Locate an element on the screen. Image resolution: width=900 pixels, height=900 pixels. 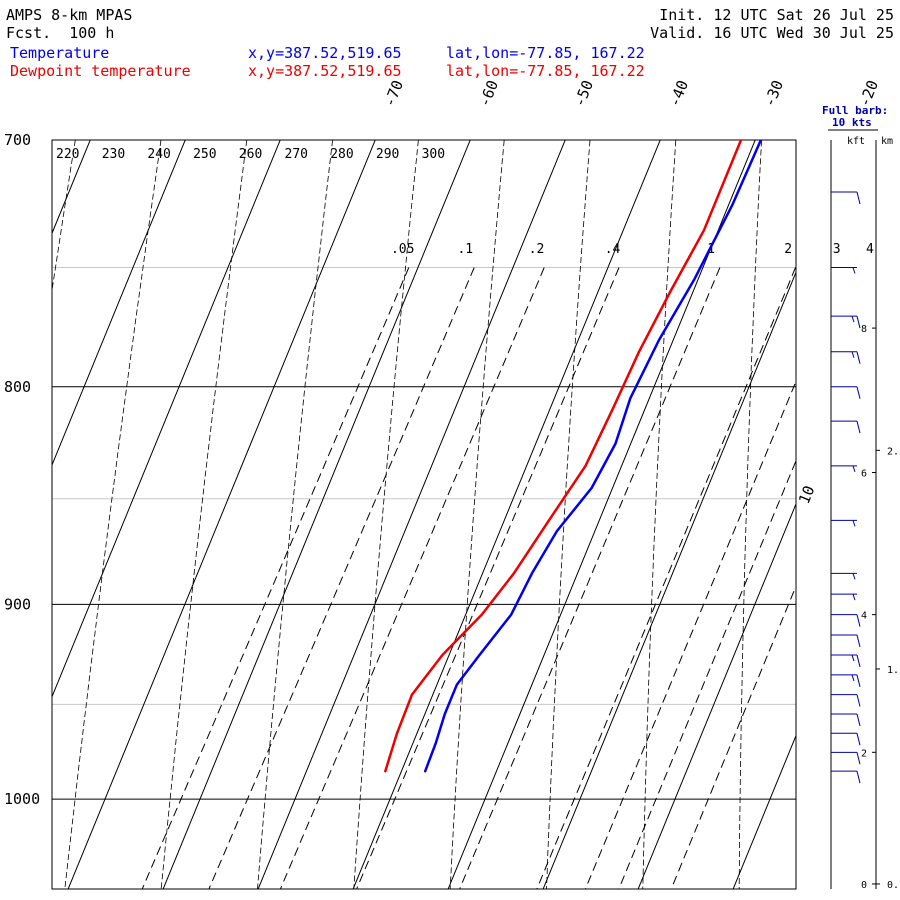
theta-label: 290 is located at coordinates (387, 154).